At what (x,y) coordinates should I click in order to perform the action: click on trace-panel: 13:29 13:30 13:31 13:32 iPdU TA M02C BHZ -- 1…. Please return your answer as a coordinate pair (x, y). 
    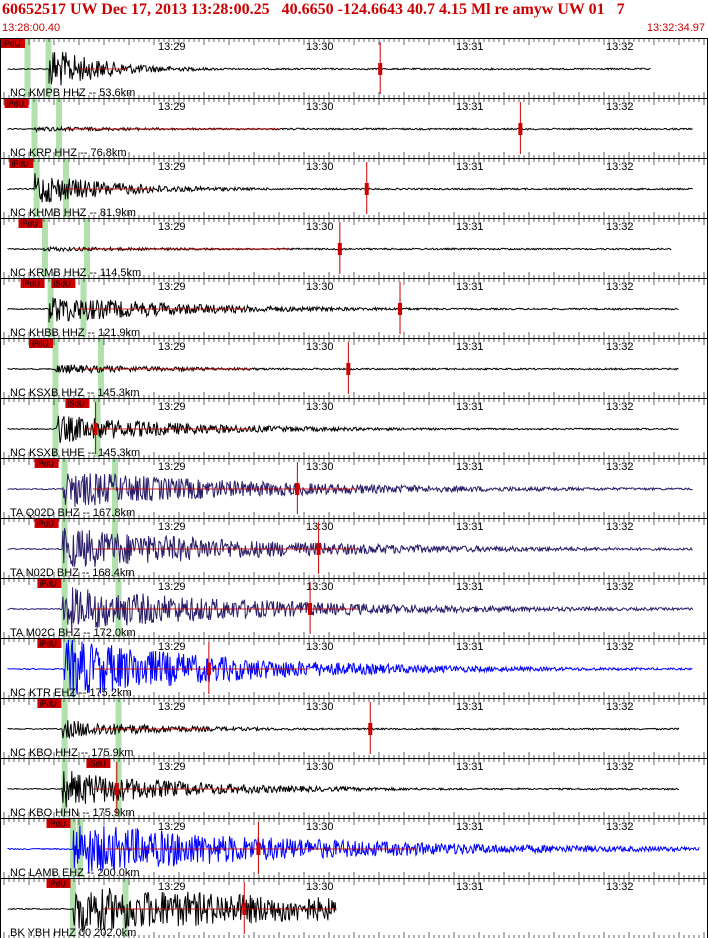
    Looking at the image, I should click on (354, 608).